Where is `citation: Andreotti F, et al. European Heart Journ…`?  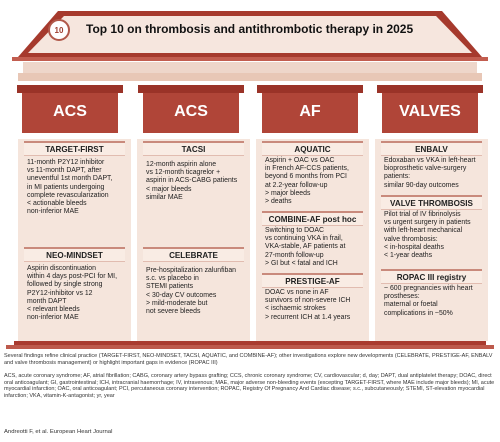
citation: Andreotti F, et al. European Heart Journ… is located at coordinates (58, 432).